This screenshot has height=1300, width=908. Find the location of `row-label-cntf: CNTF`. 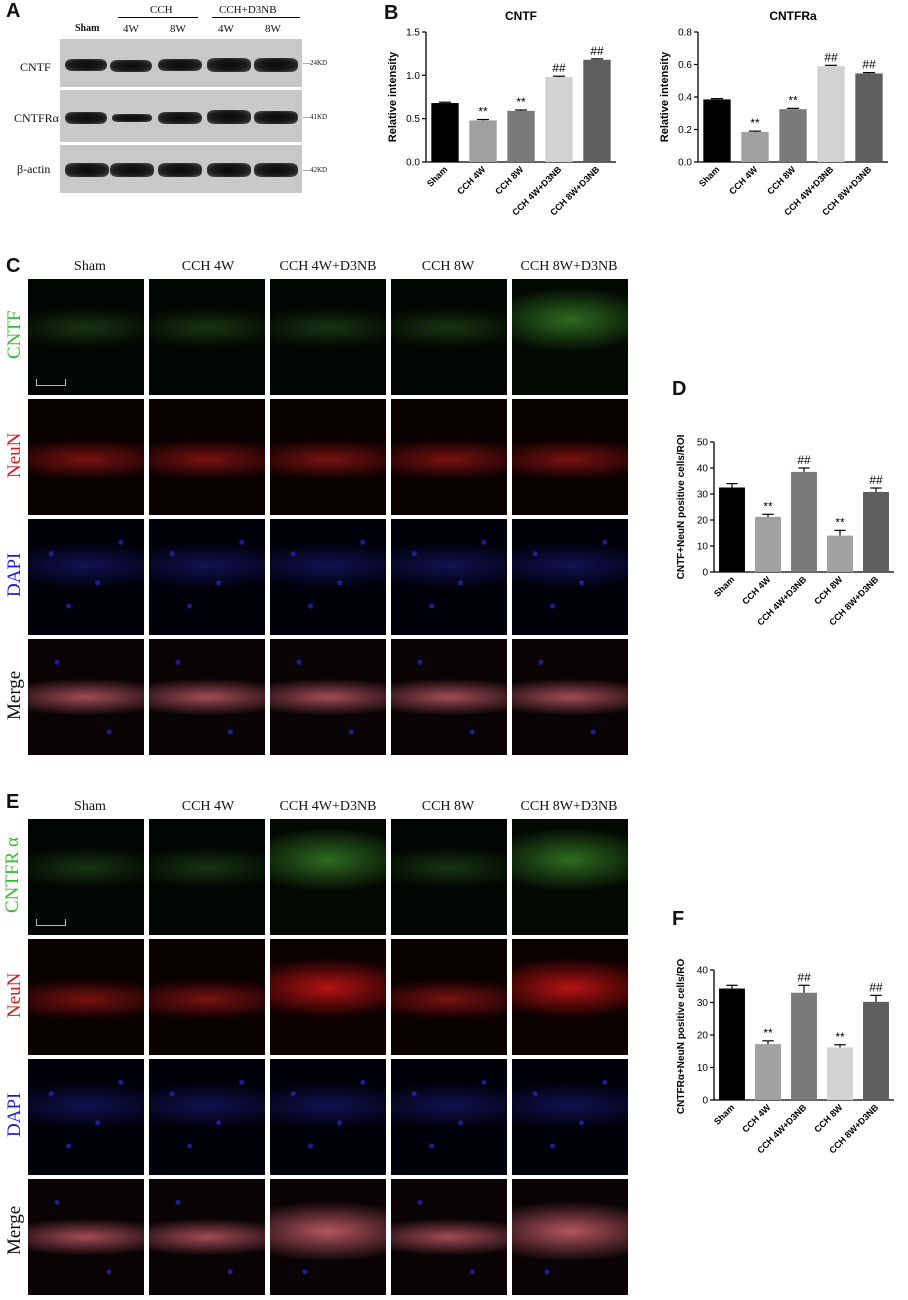

row-label-cntf: CNTF is located at coordinates (14, 335).